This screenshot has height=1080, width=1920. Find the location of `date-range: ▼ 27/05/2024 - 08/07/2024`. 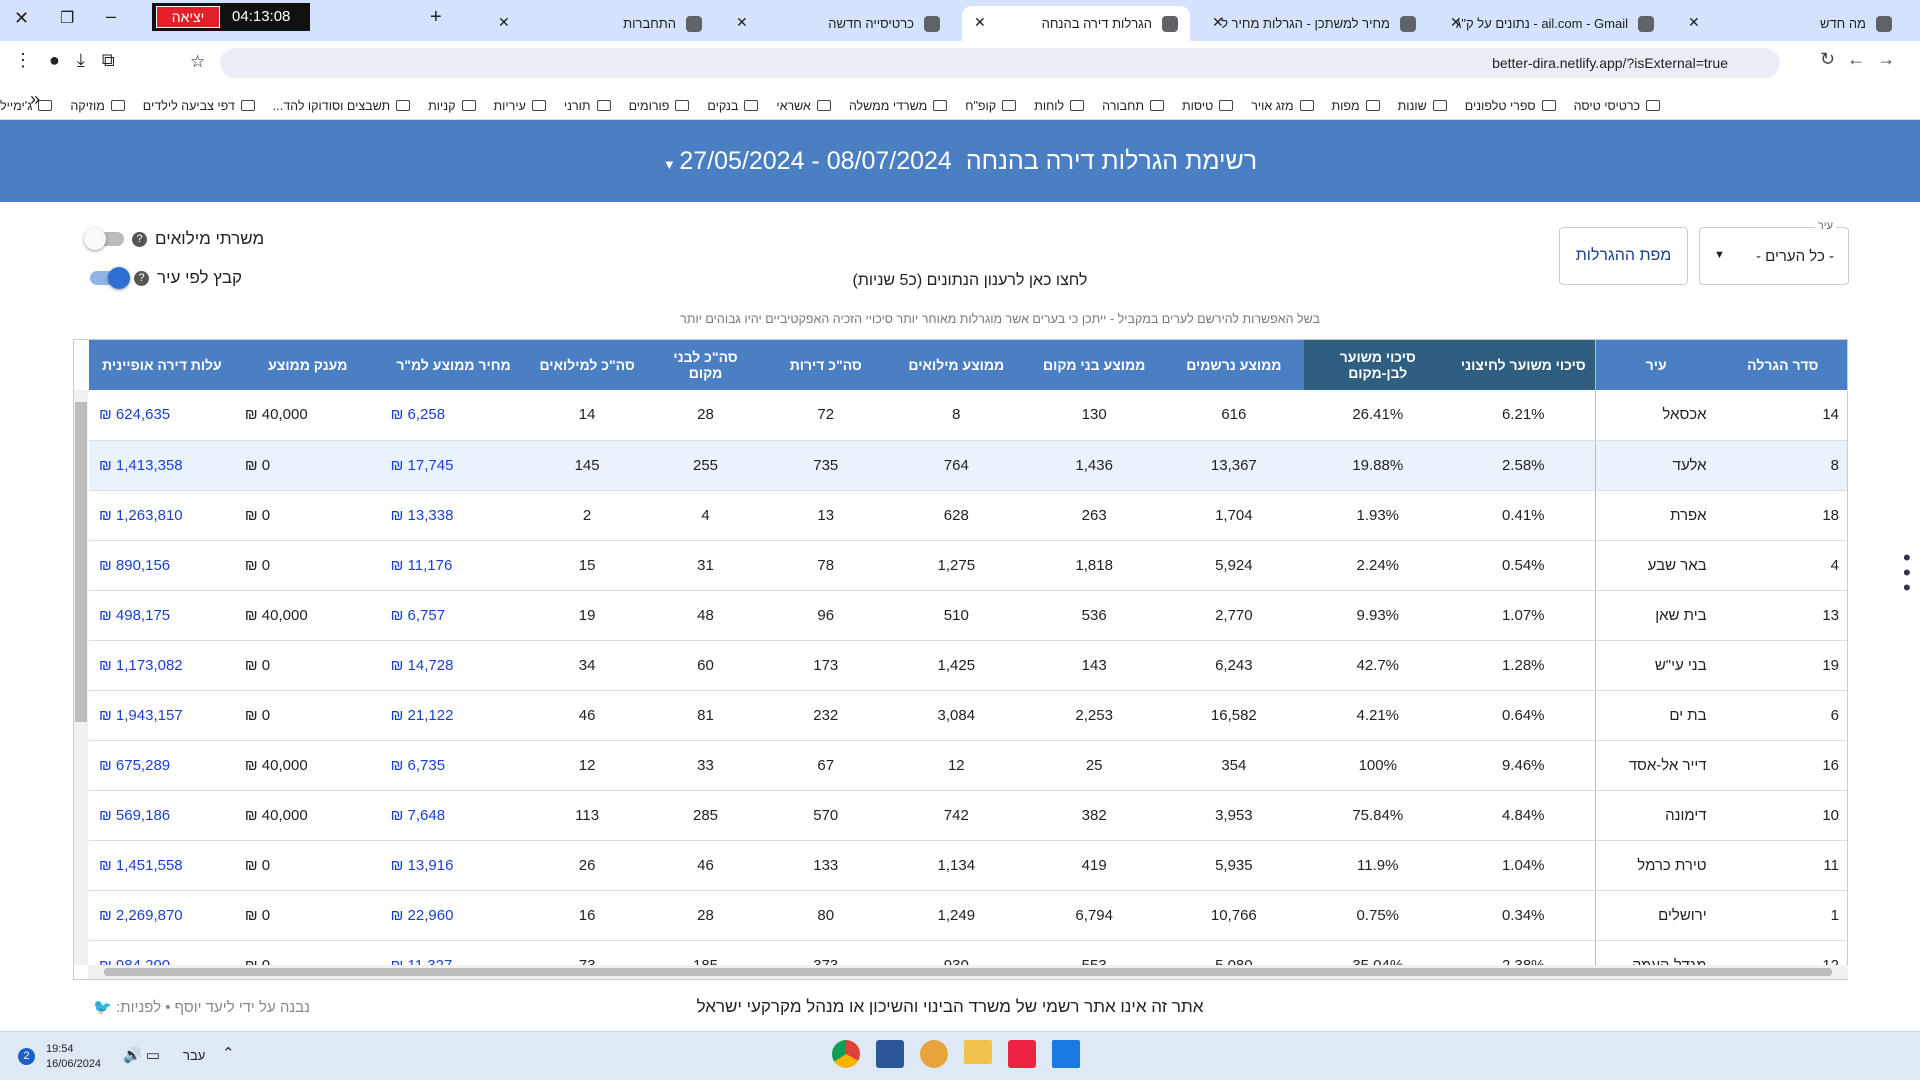

date-range: ▼ 27/05/2024 - 08/07/2024 is located at coordinates (807, 161).